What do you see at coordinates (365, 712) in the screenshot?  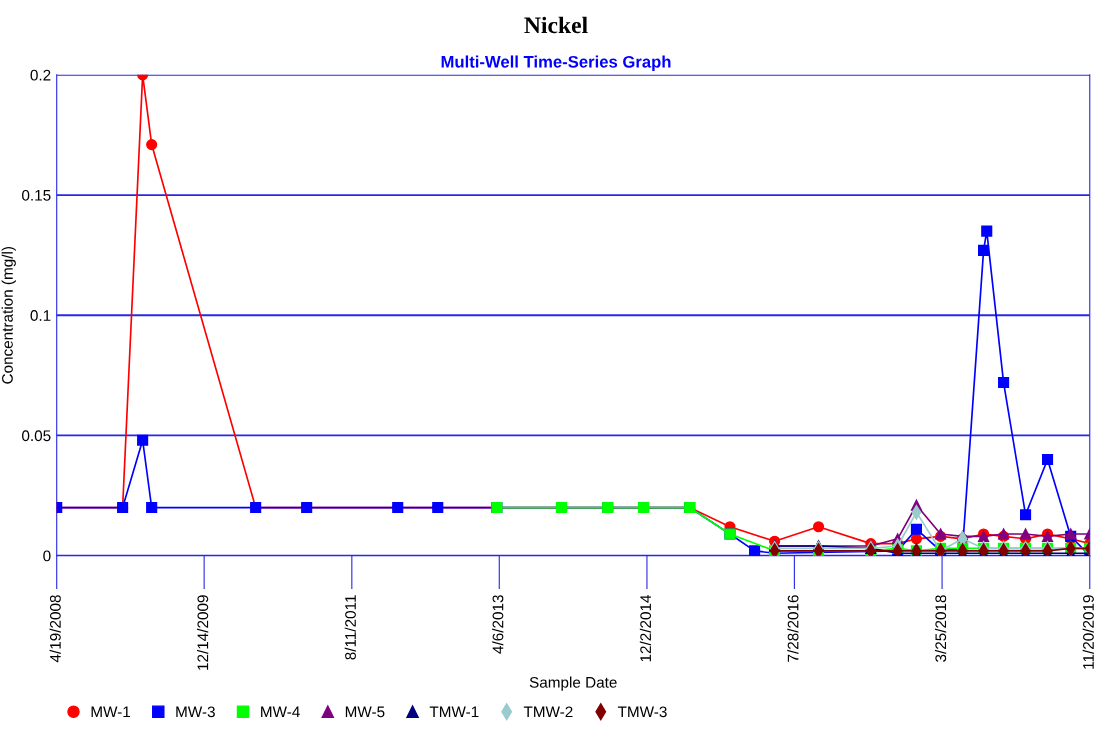 I see `legend-label: MW-5` at bounding box center [365, 712].